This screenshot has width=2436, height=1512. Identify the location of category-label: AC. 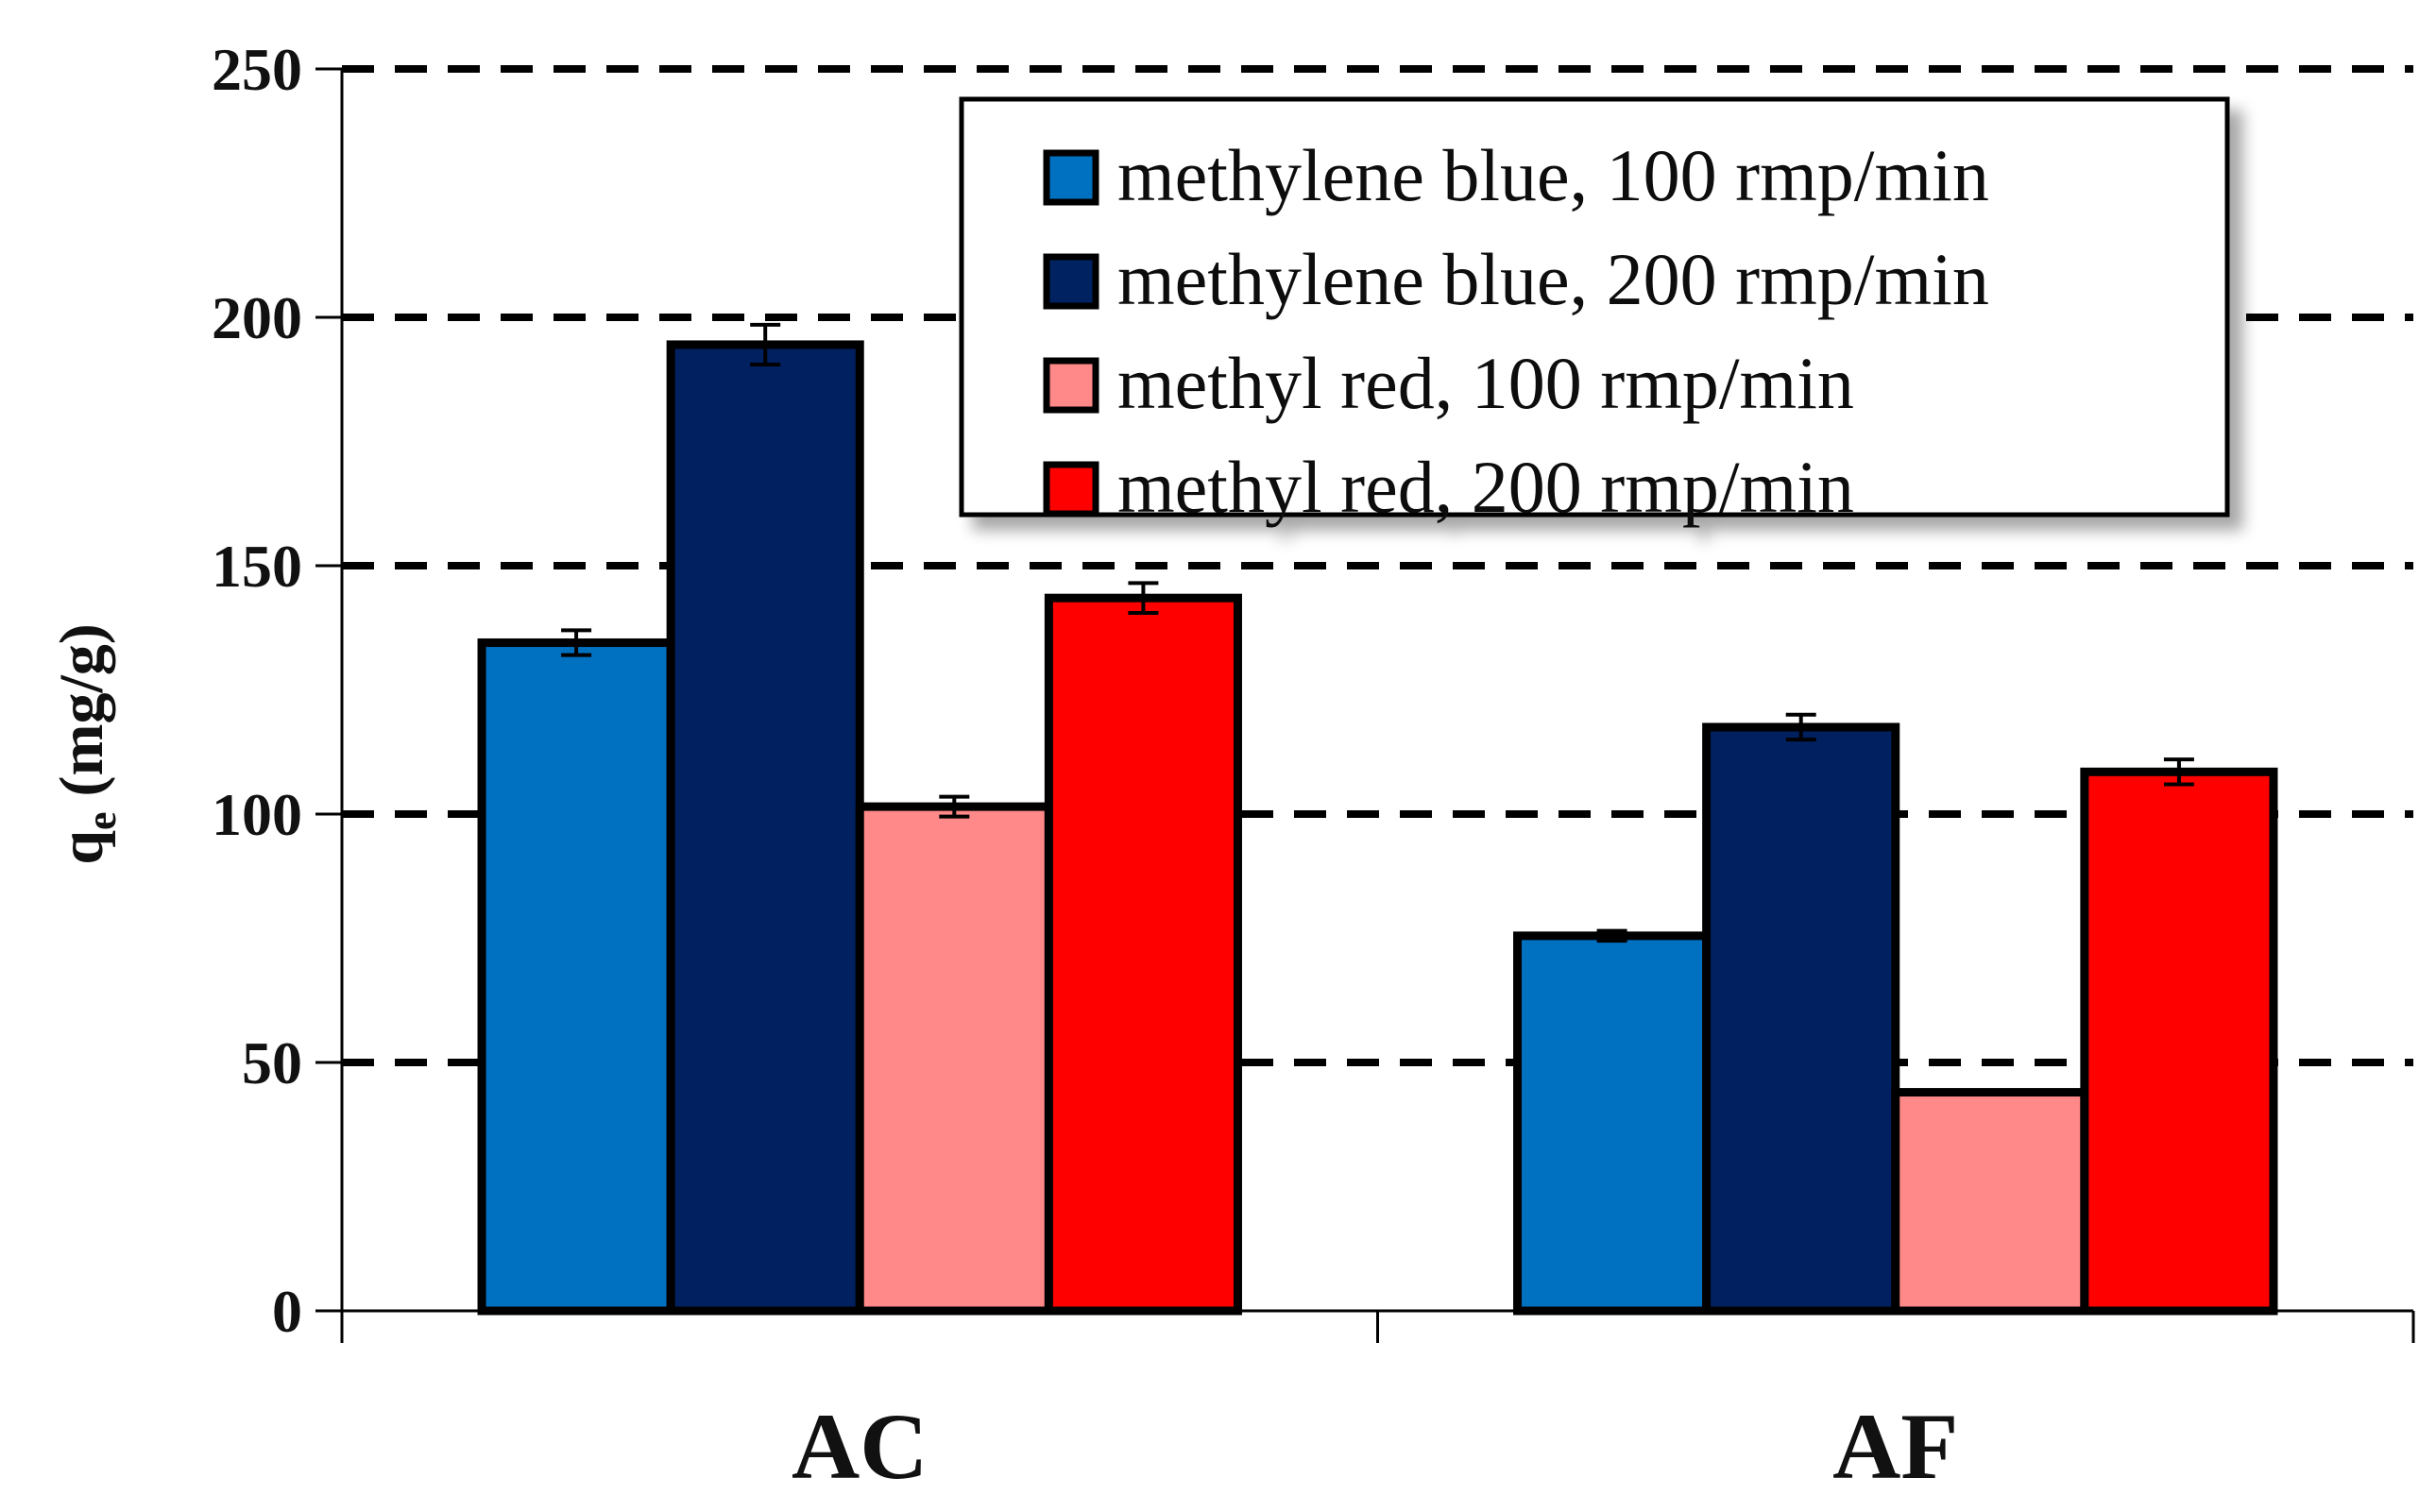
(860, 1446).